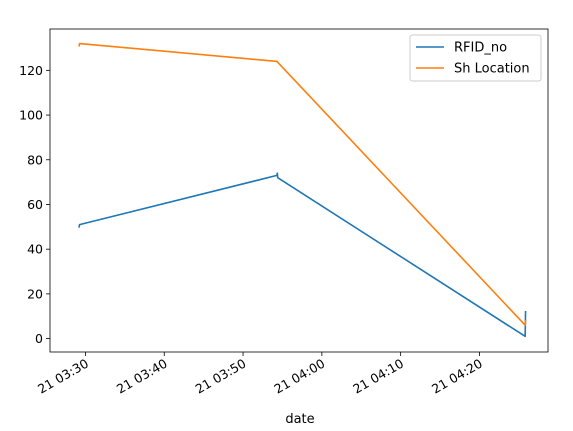  Describe the element at coordinates (492, 69) in the screenshot. I see `legend-label: Sh Location` at that location.